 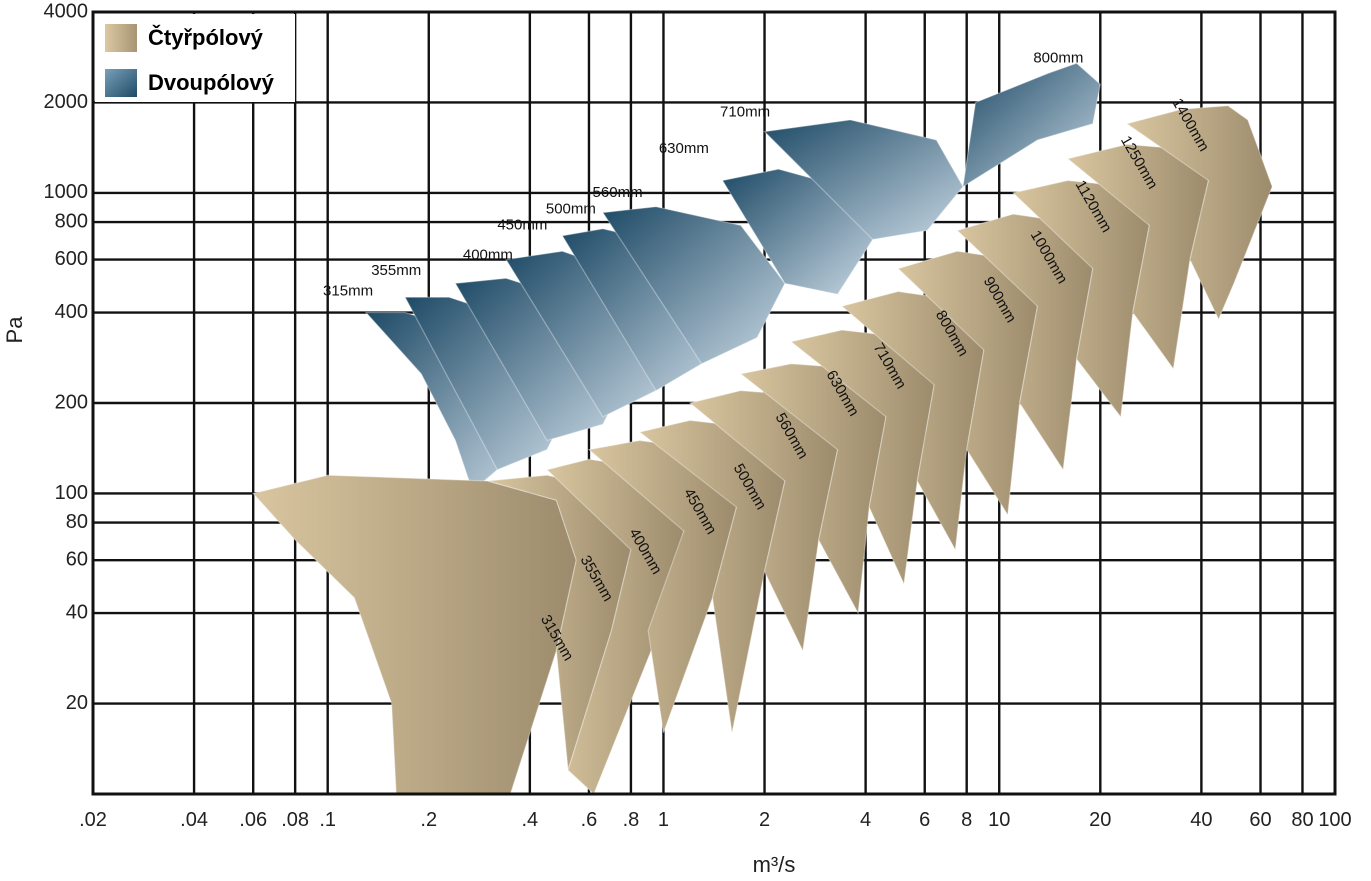 What do you see at coordinates (1199, 213) in the screenshot?
I see `ctyrpolovy-region-1400mm` at bounding box center [1199, 213].